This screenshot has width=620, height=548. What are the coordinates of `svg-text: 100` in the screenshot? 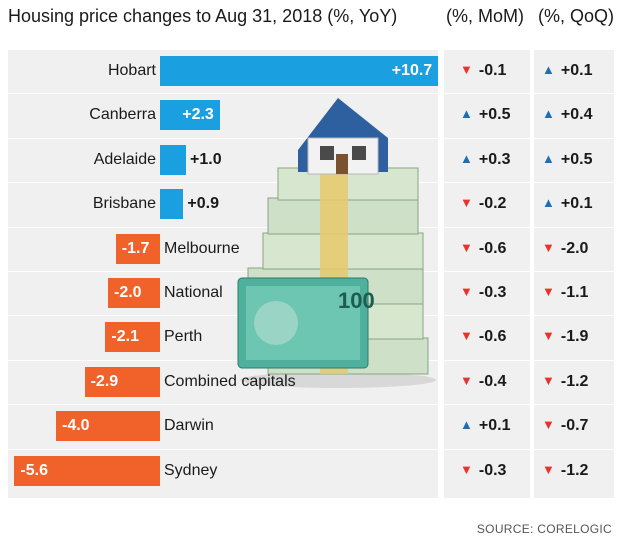 It's located at (356, 300).